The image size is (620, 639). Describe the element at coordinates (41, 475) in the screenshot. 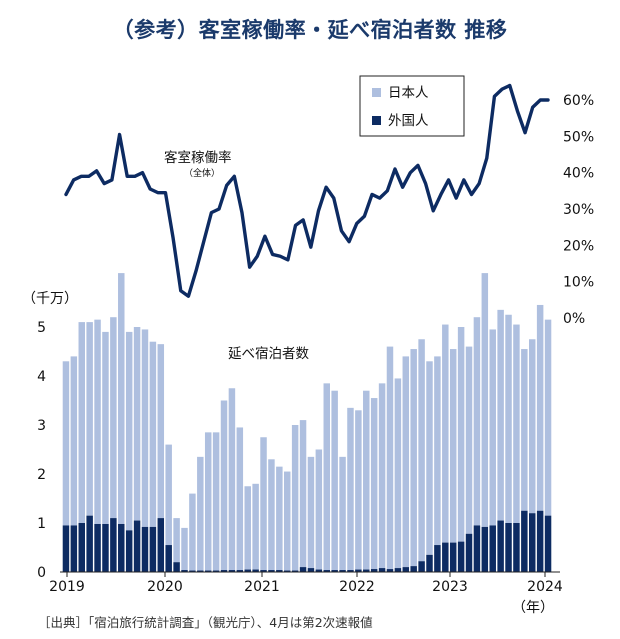

I see `left-tick-label: 2` at that location.